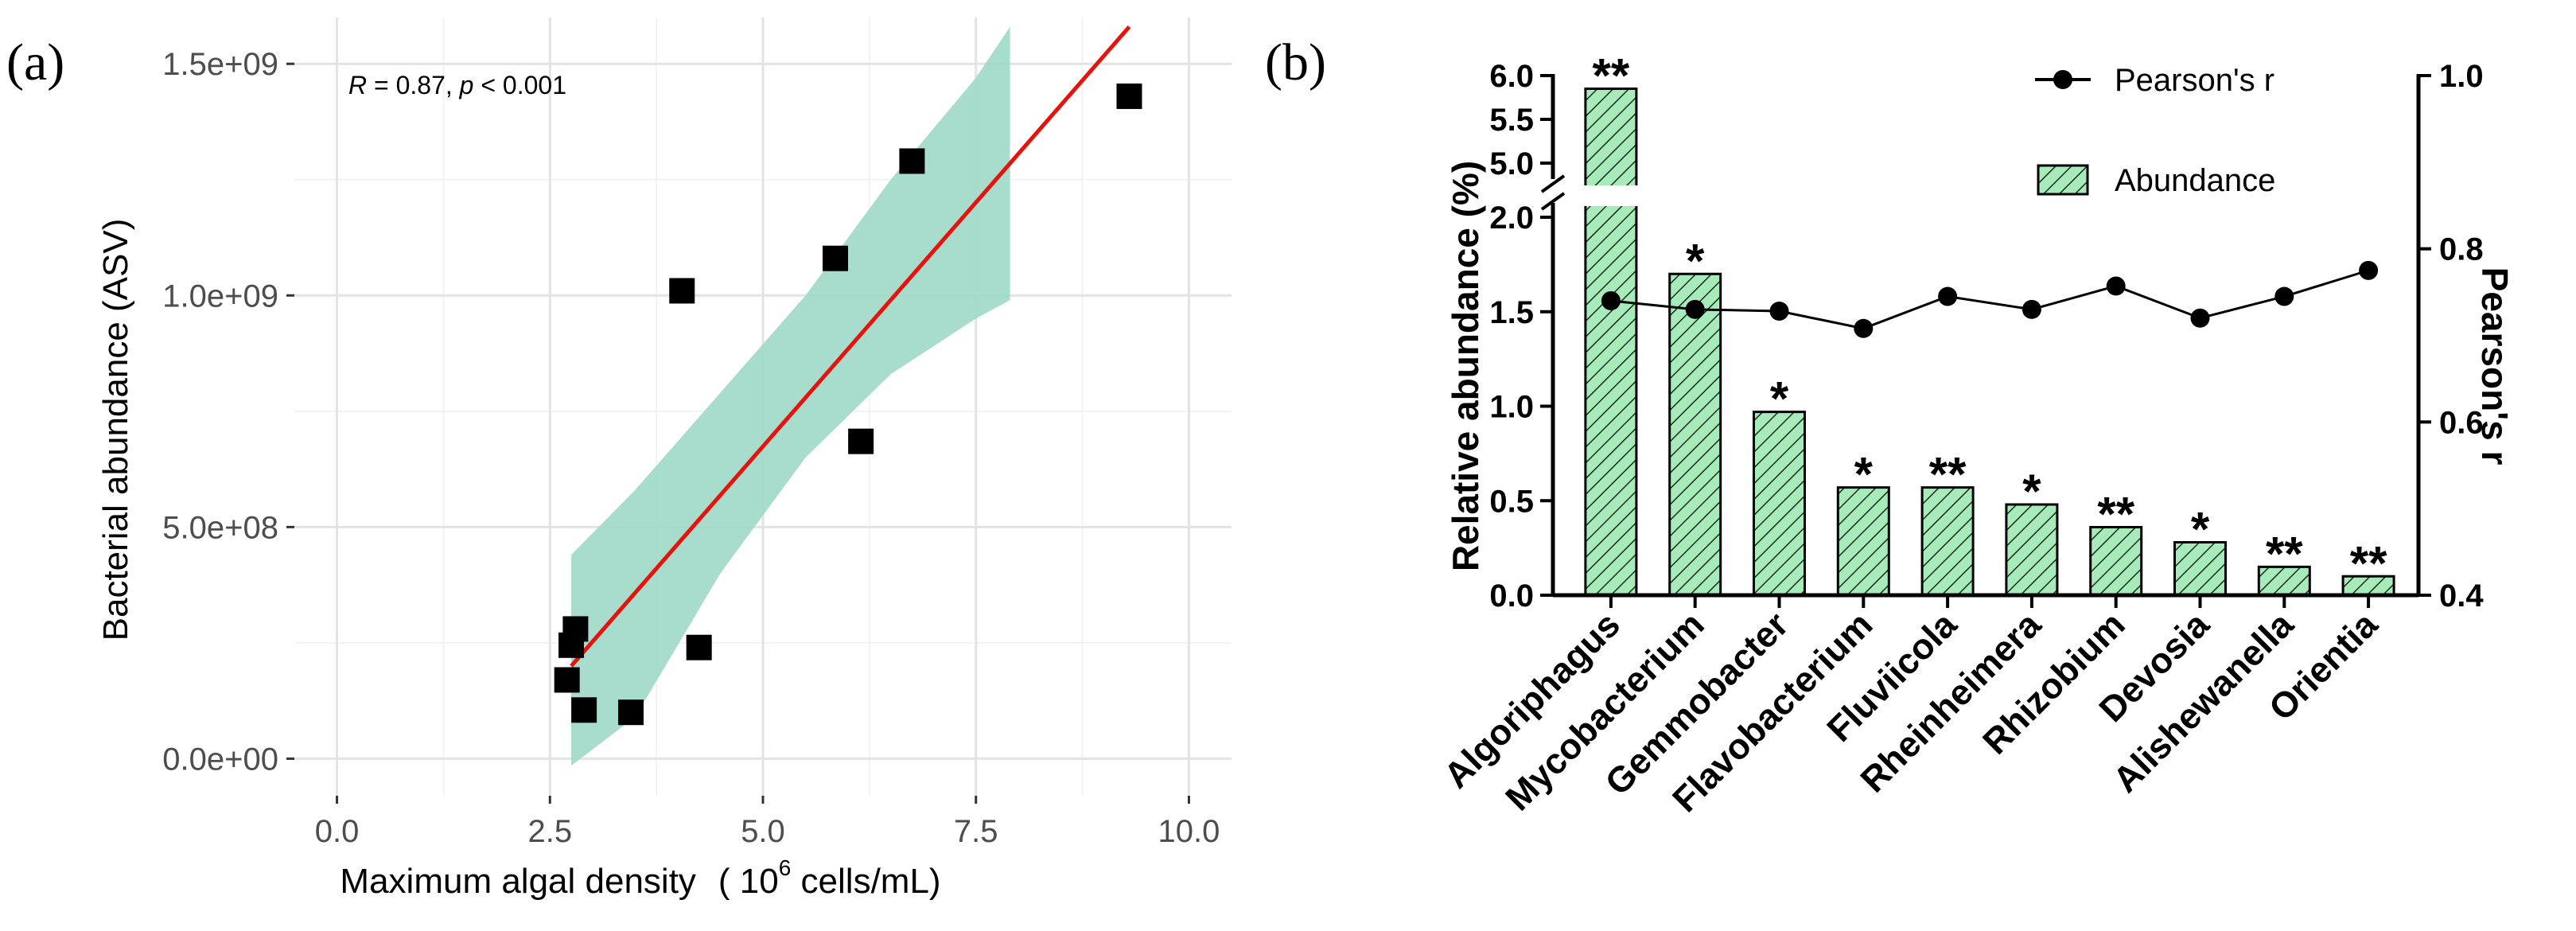 The image size is (2576, 931). Describe the element at coordinates (467, 85) in the screenshot. I see `p-symbol: p` at that location.